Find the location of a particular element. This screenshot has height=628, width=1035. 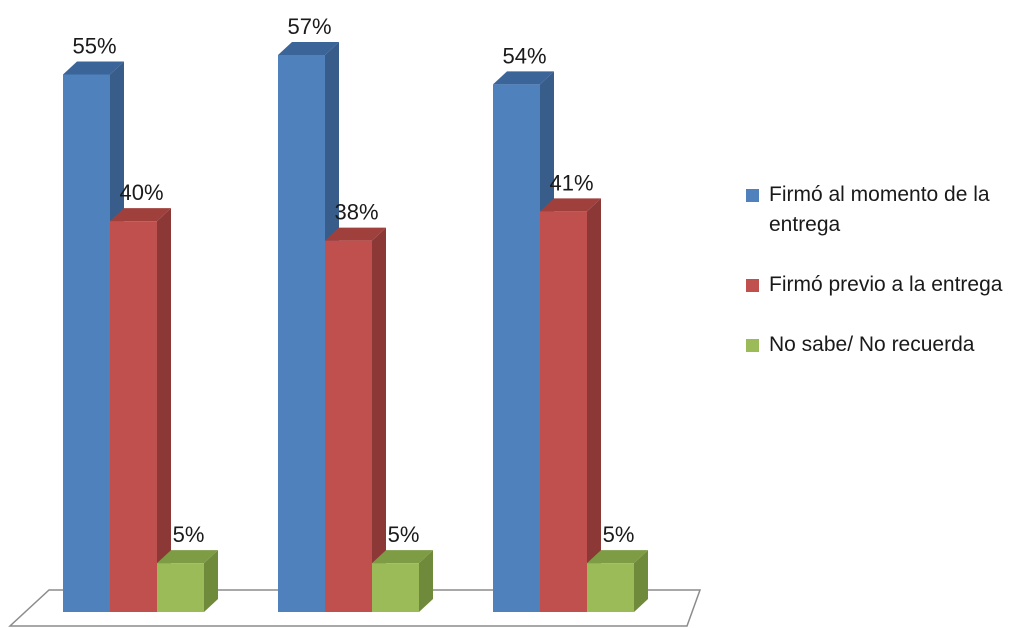

data-label-1-3: 54% is located at coordinates (524, 55).